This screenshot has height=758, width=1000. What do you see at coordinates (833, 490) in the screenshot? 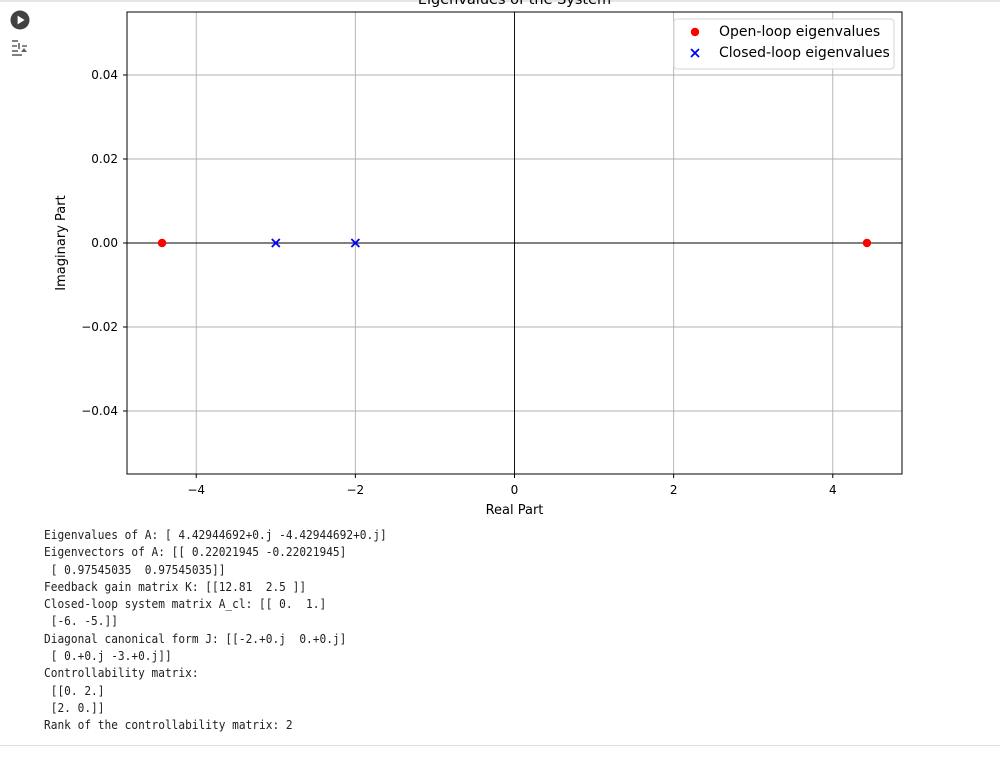
I see `x-tick-label: 4` at bounding box center [833, 490].